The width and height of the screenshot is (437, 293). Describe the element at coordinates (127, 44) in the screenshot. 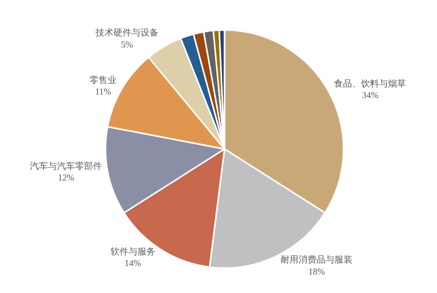

I see `data-label: 5%` at that location.